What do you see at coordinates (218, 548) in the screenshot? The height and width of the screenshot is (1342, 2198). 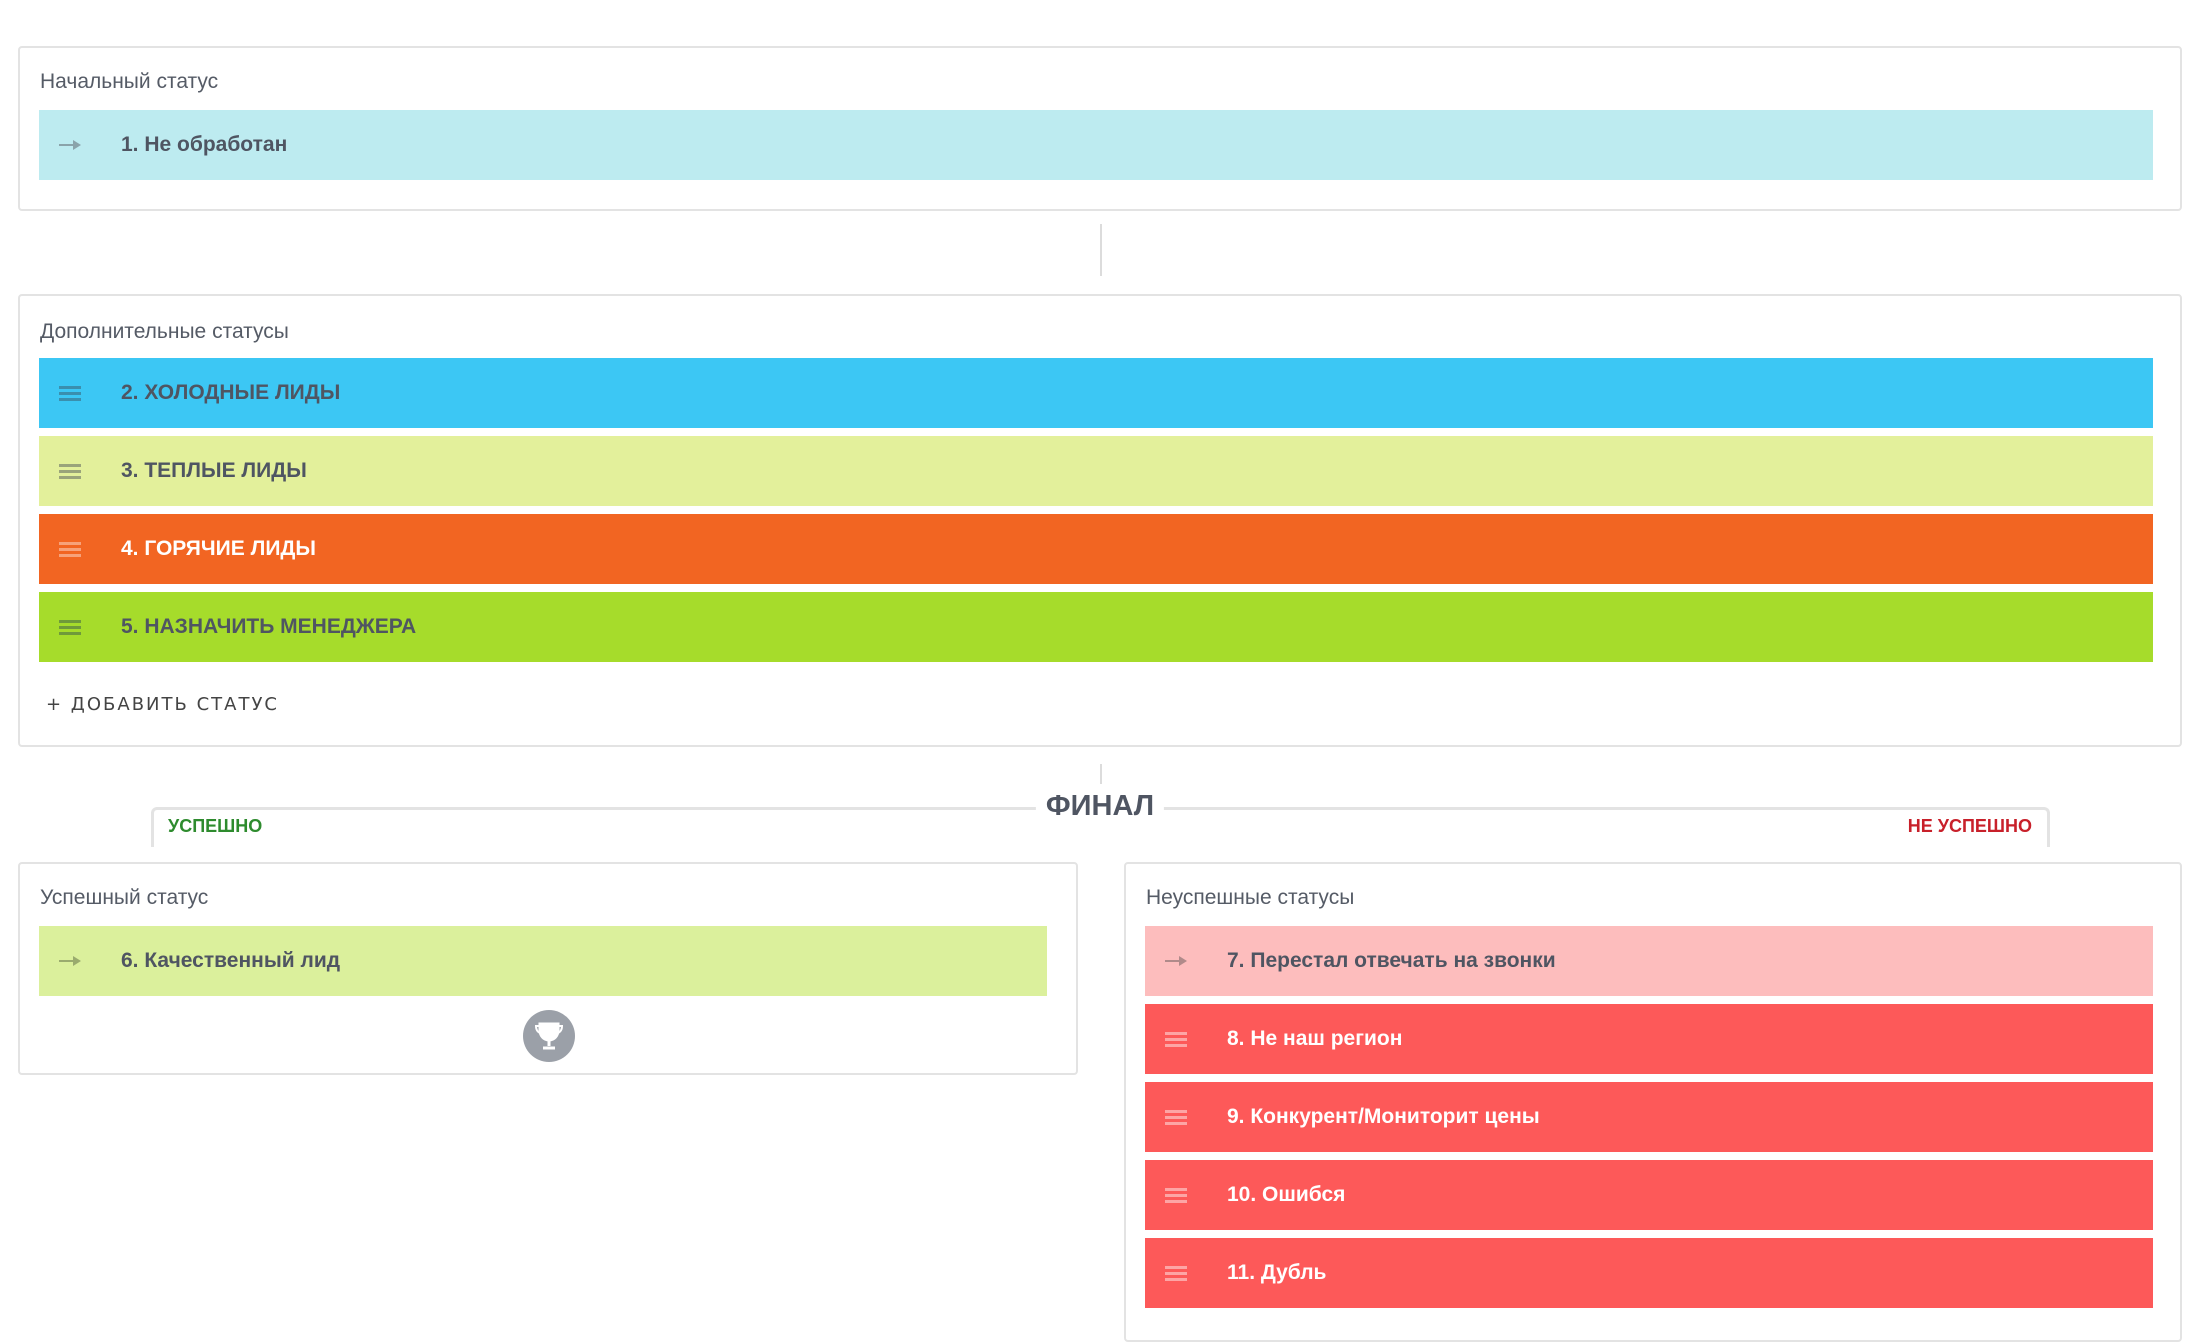 I see `status-name: 4. ГОРЯЧИЕ ЛИДЫ` at bounding box center [218, 548].